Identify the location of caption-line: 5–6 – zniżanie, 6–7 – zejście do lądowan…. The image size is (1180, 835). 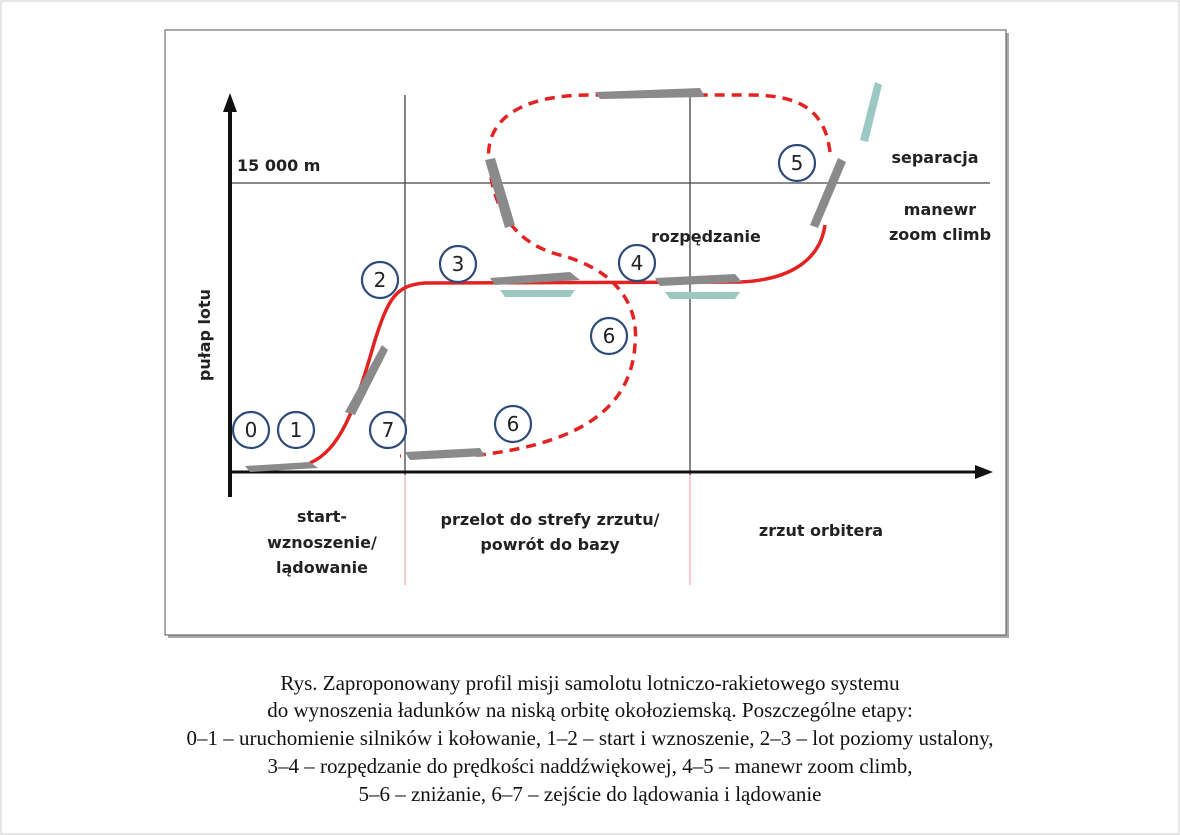
(589, 794).